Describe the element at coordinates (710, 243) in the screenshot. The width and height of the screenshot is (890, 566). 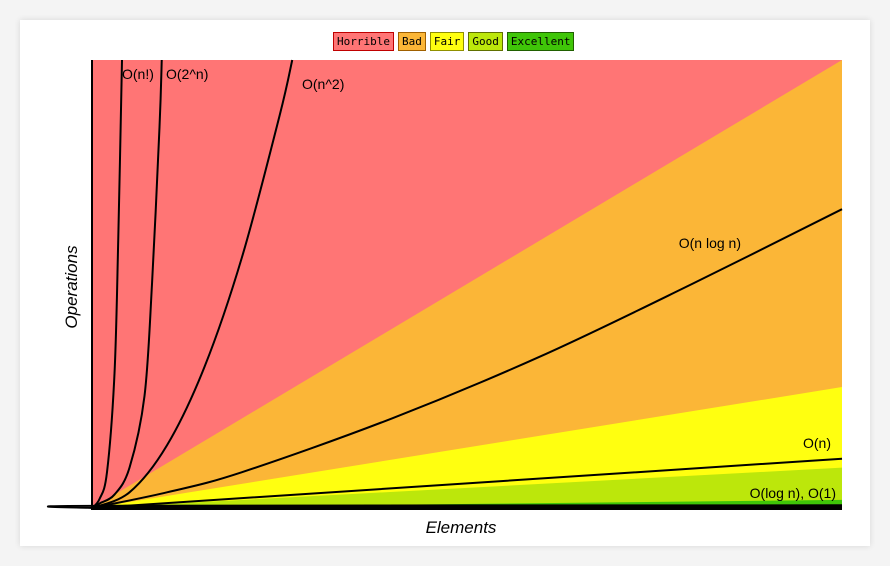
I see `series-label: O(n log n)` at that location.